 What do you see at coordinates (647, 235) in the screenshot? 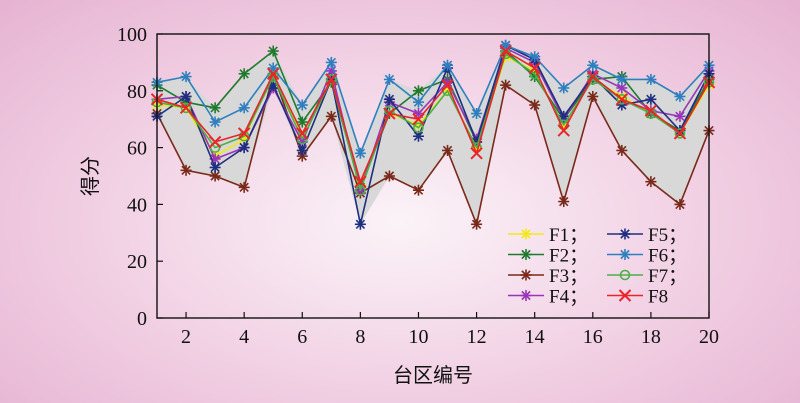
I see `legend-entry-5: F5；` at bounding box center [647, 235].